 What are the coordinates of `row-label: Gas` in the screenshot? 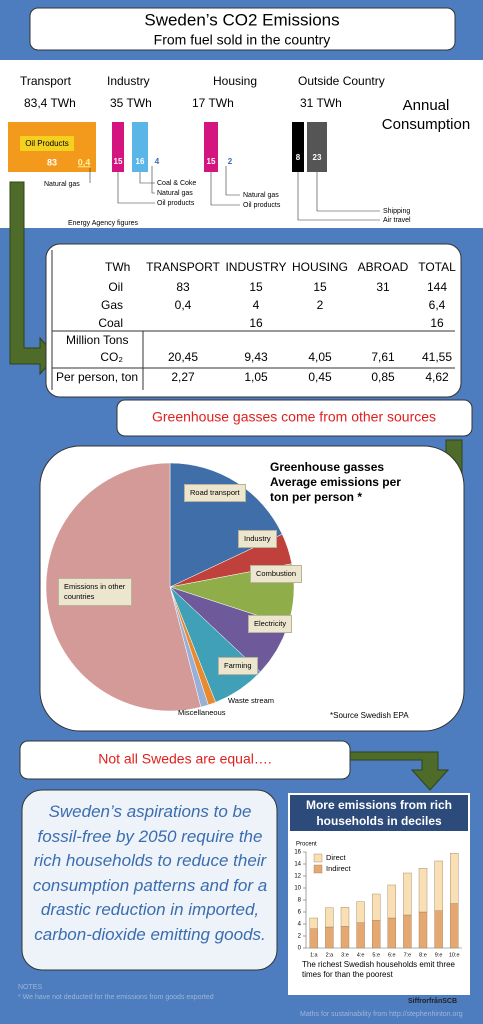 It's located at (112, 305).